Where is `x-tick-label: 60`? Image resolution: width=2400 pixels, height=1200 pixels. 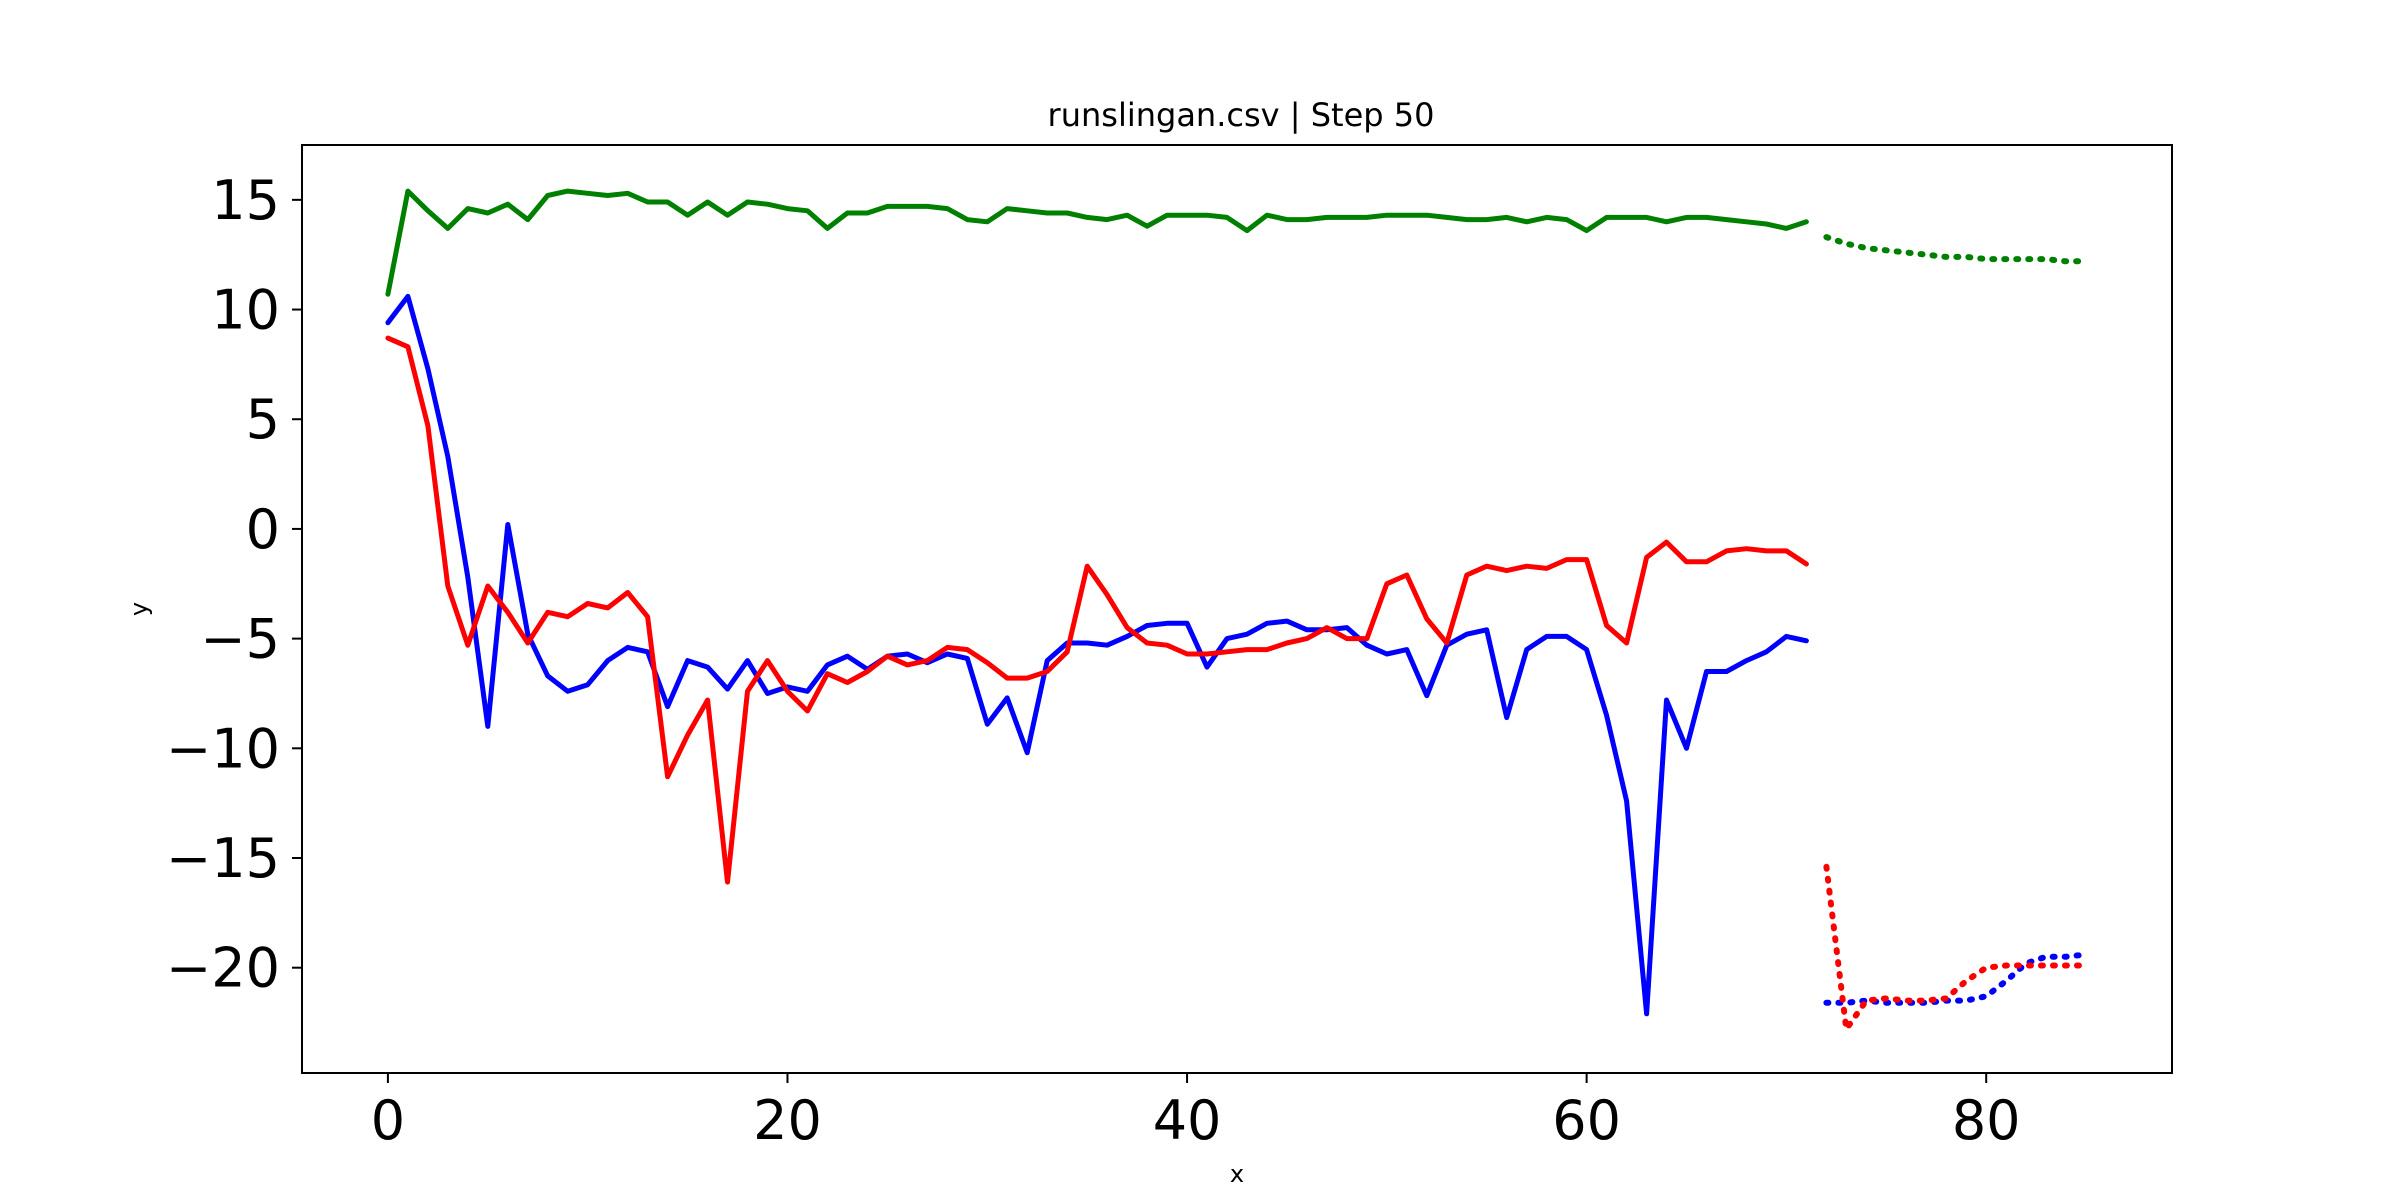 x-tick-label: 60 is located at coordinates (1586, 1120).